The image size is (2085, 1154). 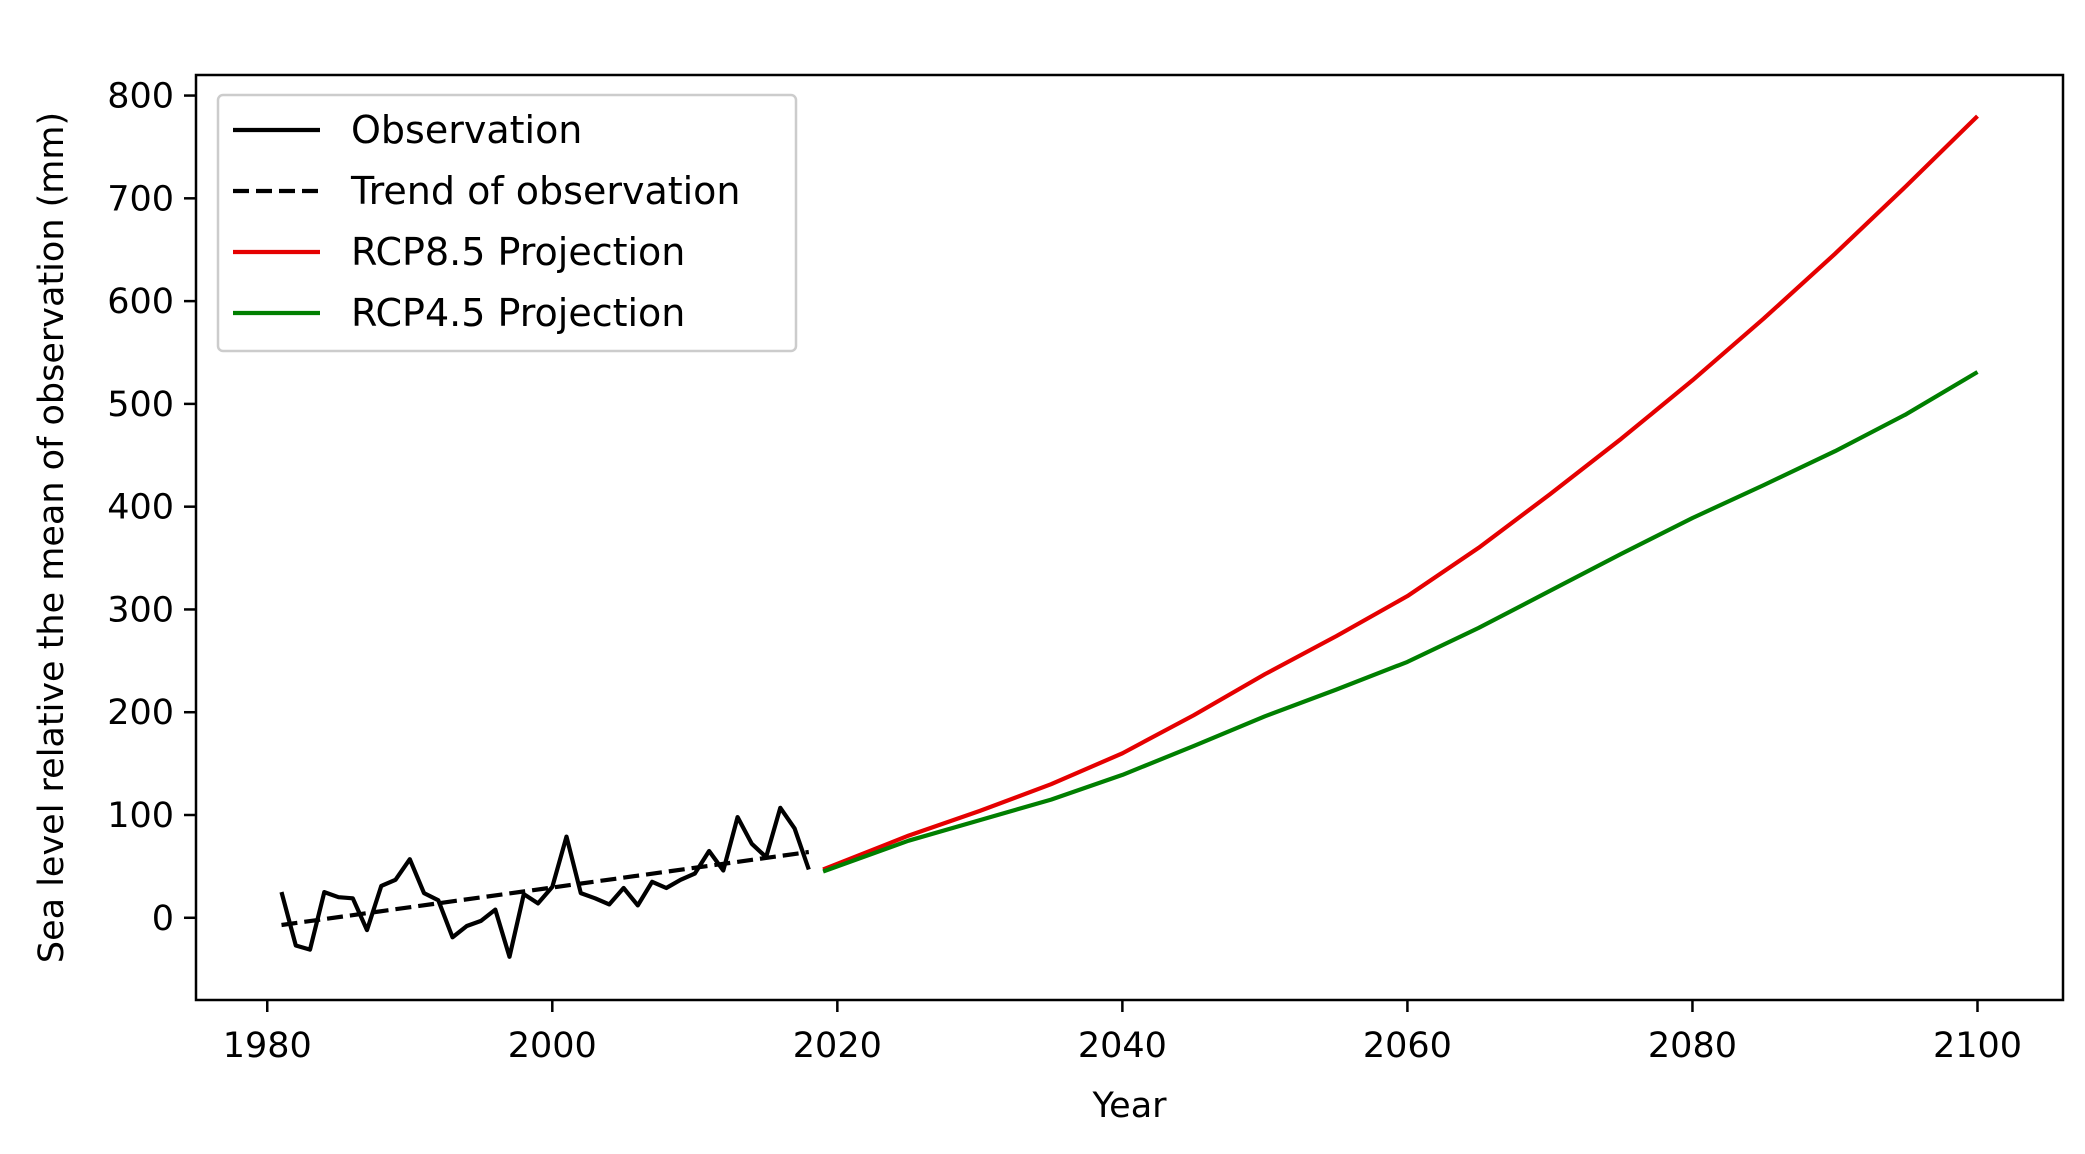 I want to click on legend-label-0: Observation, so click(x=466, y=130).